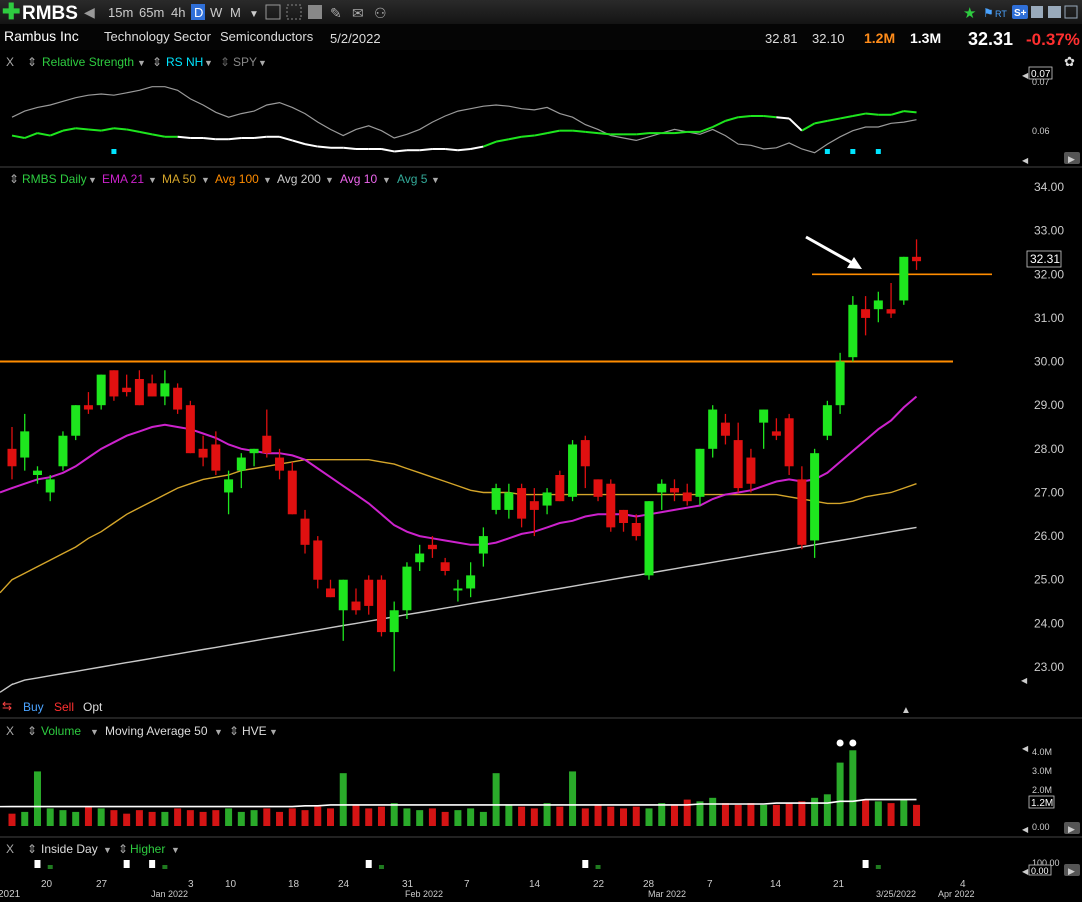 The width and height of the screenshot is (1082, 902). Describe the element at coordinates (218, 732) in the screenshot. I see `volume-ma-dropdown-icon: ▼` at that location.